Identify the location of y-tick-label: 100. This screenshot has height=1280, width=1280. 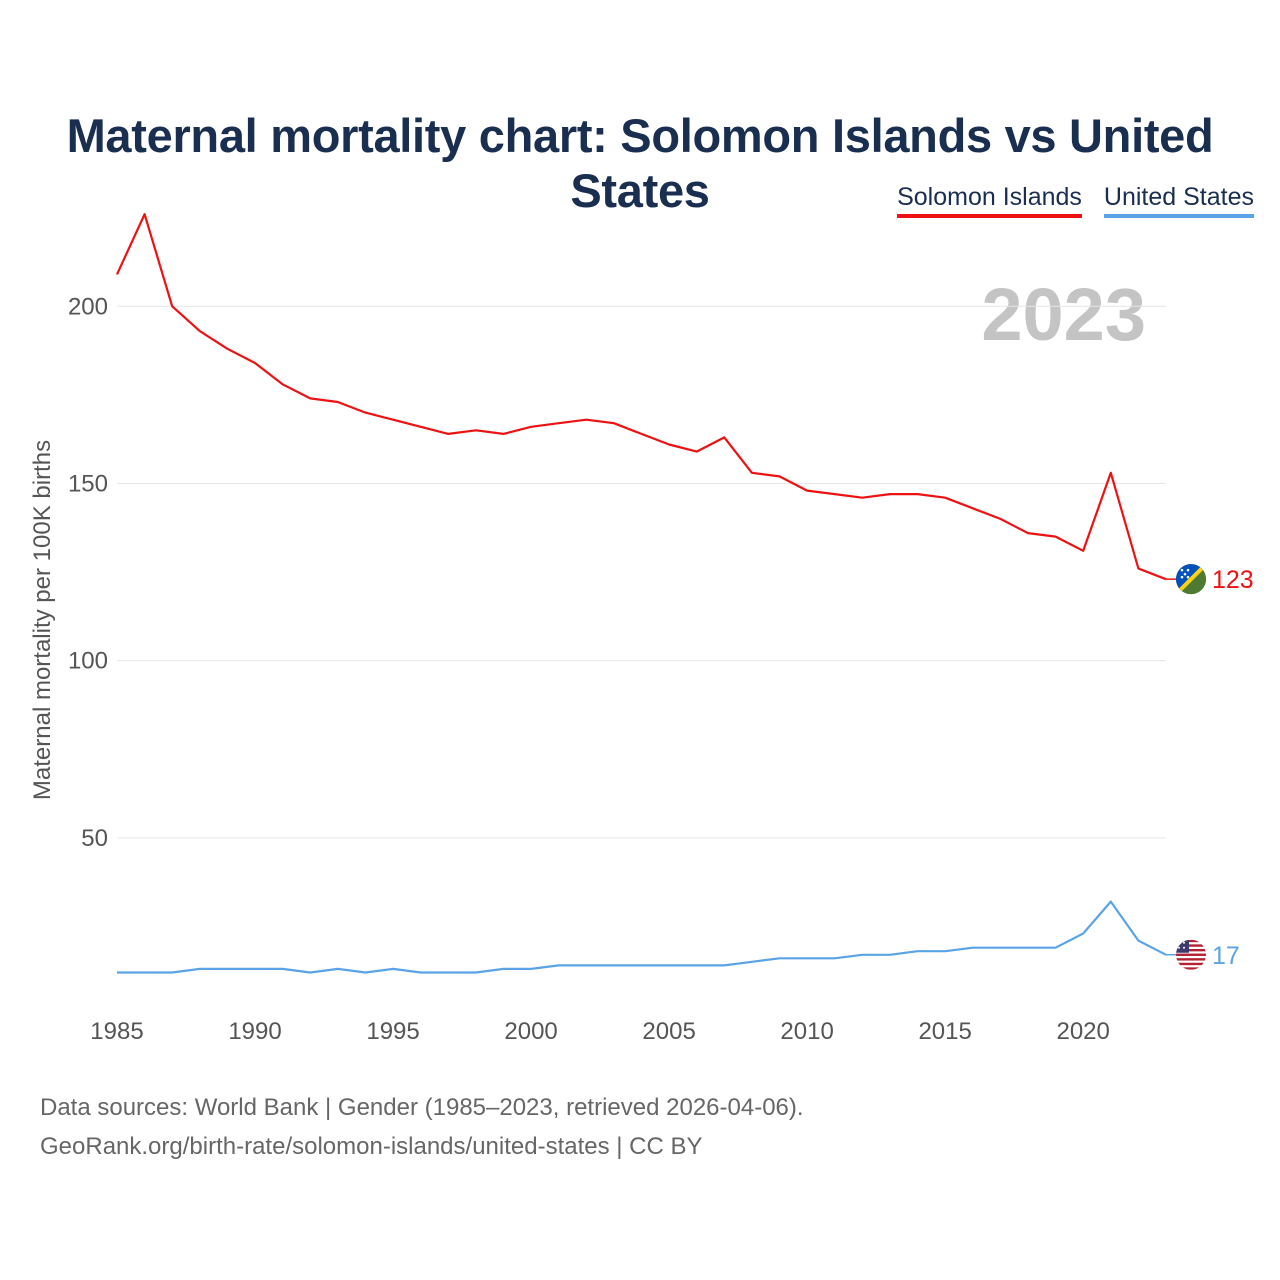
(88, 661).